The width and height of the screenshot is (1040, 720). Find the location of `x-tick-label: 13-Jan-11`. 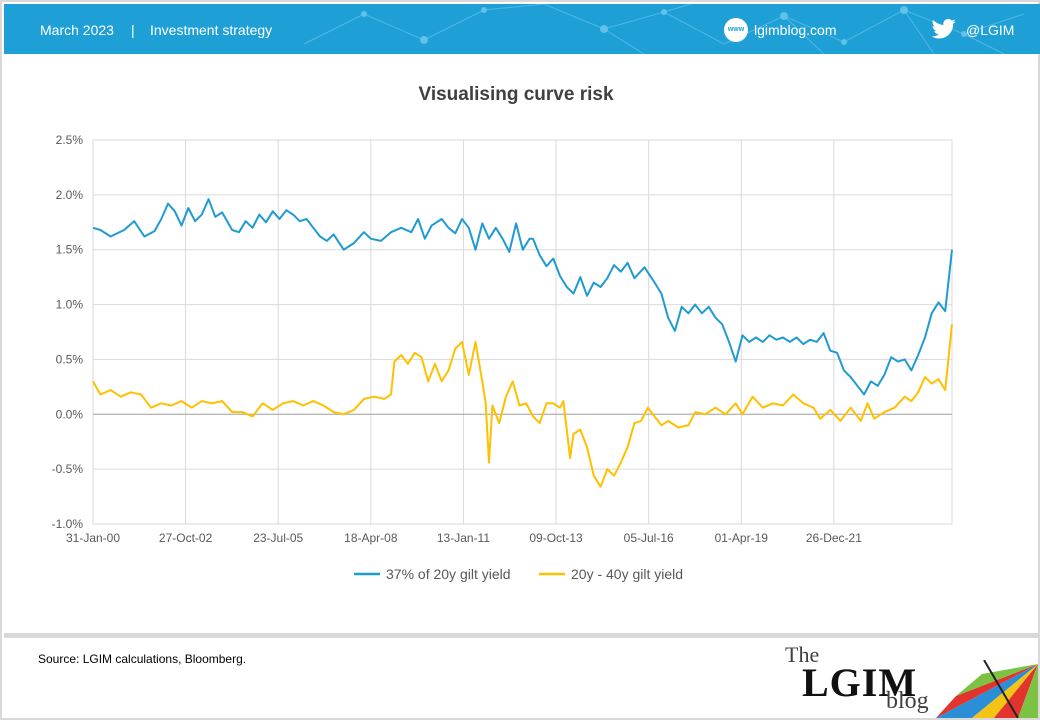

x-tick-label: 13-Jan-11 is located at coordinates (463, 538).